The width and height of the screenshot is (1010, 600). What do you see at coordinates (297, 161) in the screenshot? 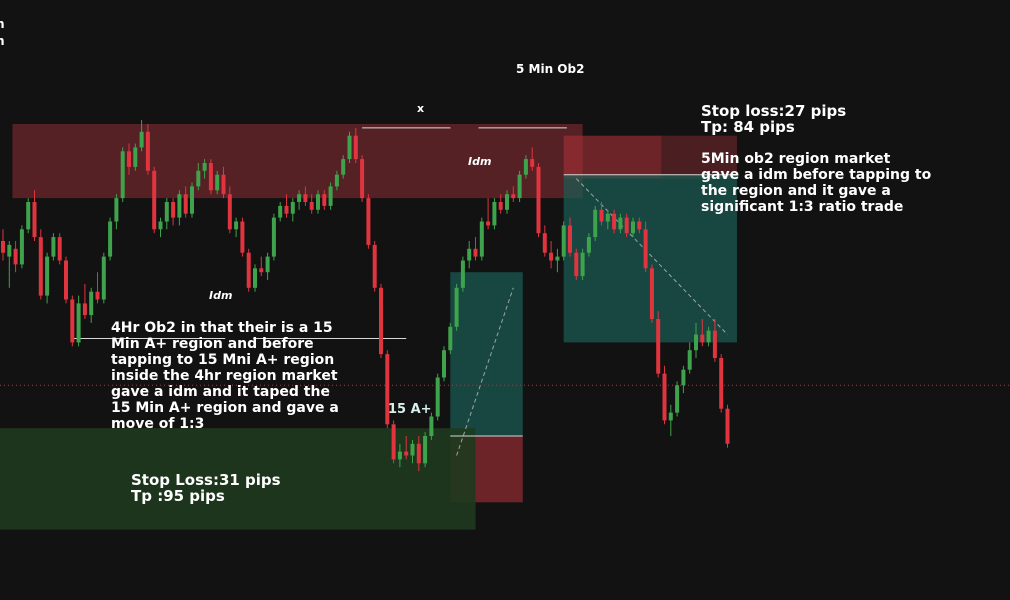
I see `4hr-ob2-zone` at bounding box center [297, 161].